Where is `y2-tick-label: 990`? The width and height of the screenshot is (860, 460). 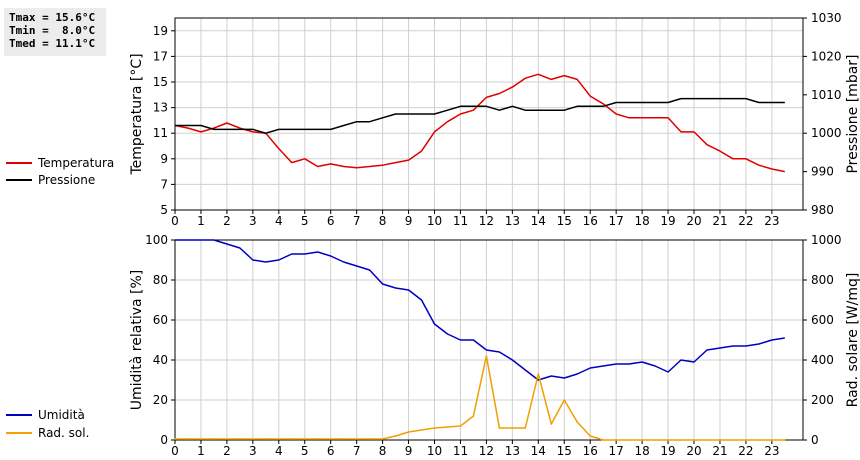 y2-tick-label: 990 is located at coordinates (822, 172).